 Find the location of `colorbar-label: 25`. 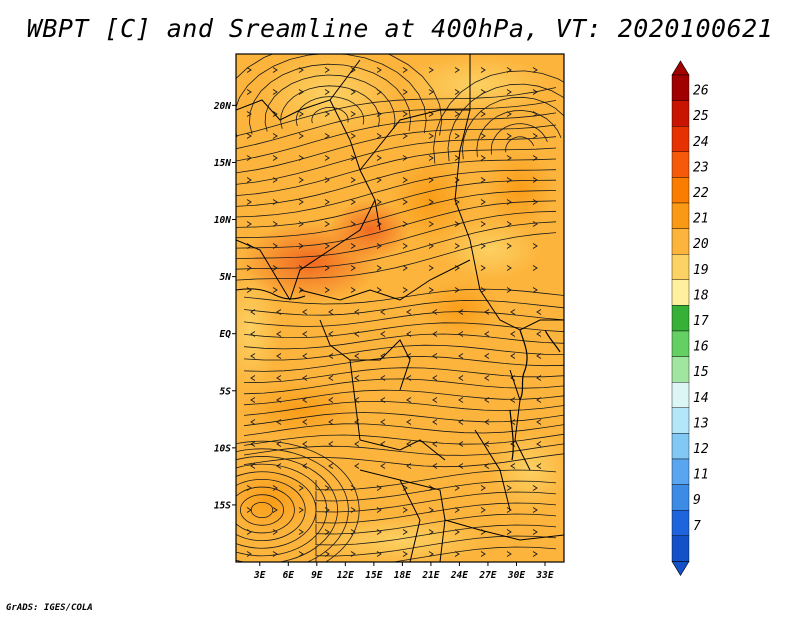

colorbar-label: 25 is located at coordinates (701, 116).